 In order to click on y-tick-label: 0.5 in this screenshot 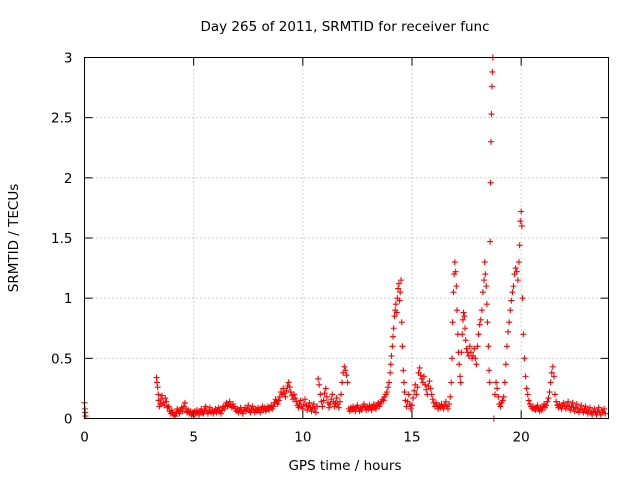, I will do `click(61, 359)`.